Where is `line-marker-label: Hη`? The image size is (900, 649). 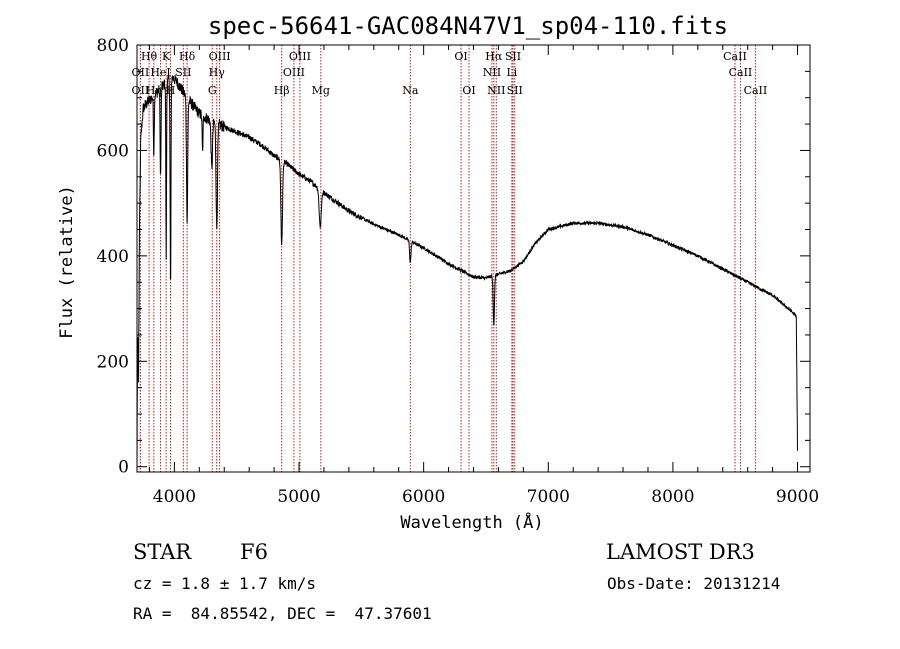
line-marker-label: Hη is located at coordinates (154, 90).